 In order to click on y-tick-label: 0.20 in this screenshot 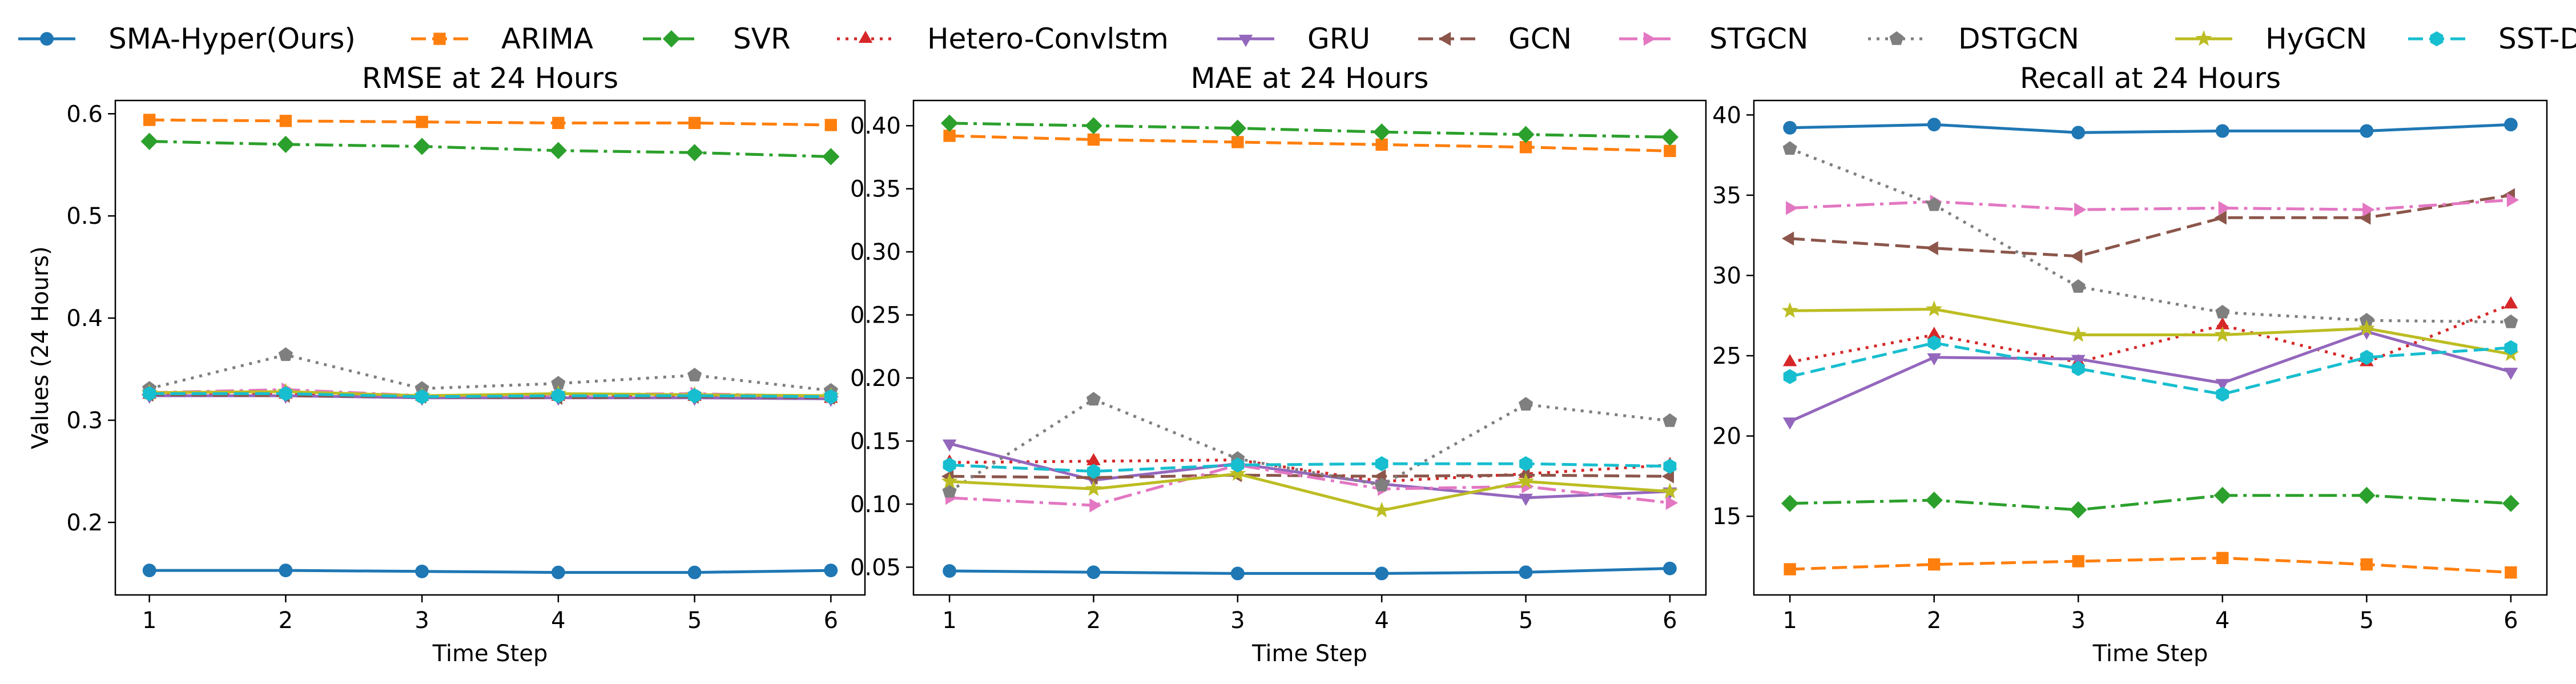, I will do `click(875, 379)`.